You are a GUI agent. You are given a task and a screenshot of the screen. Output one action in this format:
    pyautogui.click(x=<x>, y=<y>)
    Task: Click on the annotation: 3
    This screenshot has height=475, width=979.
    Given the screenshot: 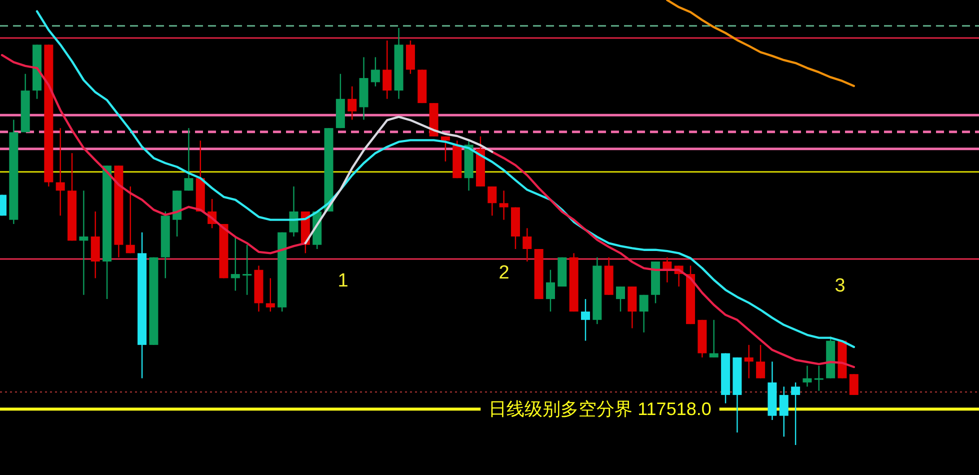 What is the action you would take?
    pyautogui.click(x=840, y=286)
    